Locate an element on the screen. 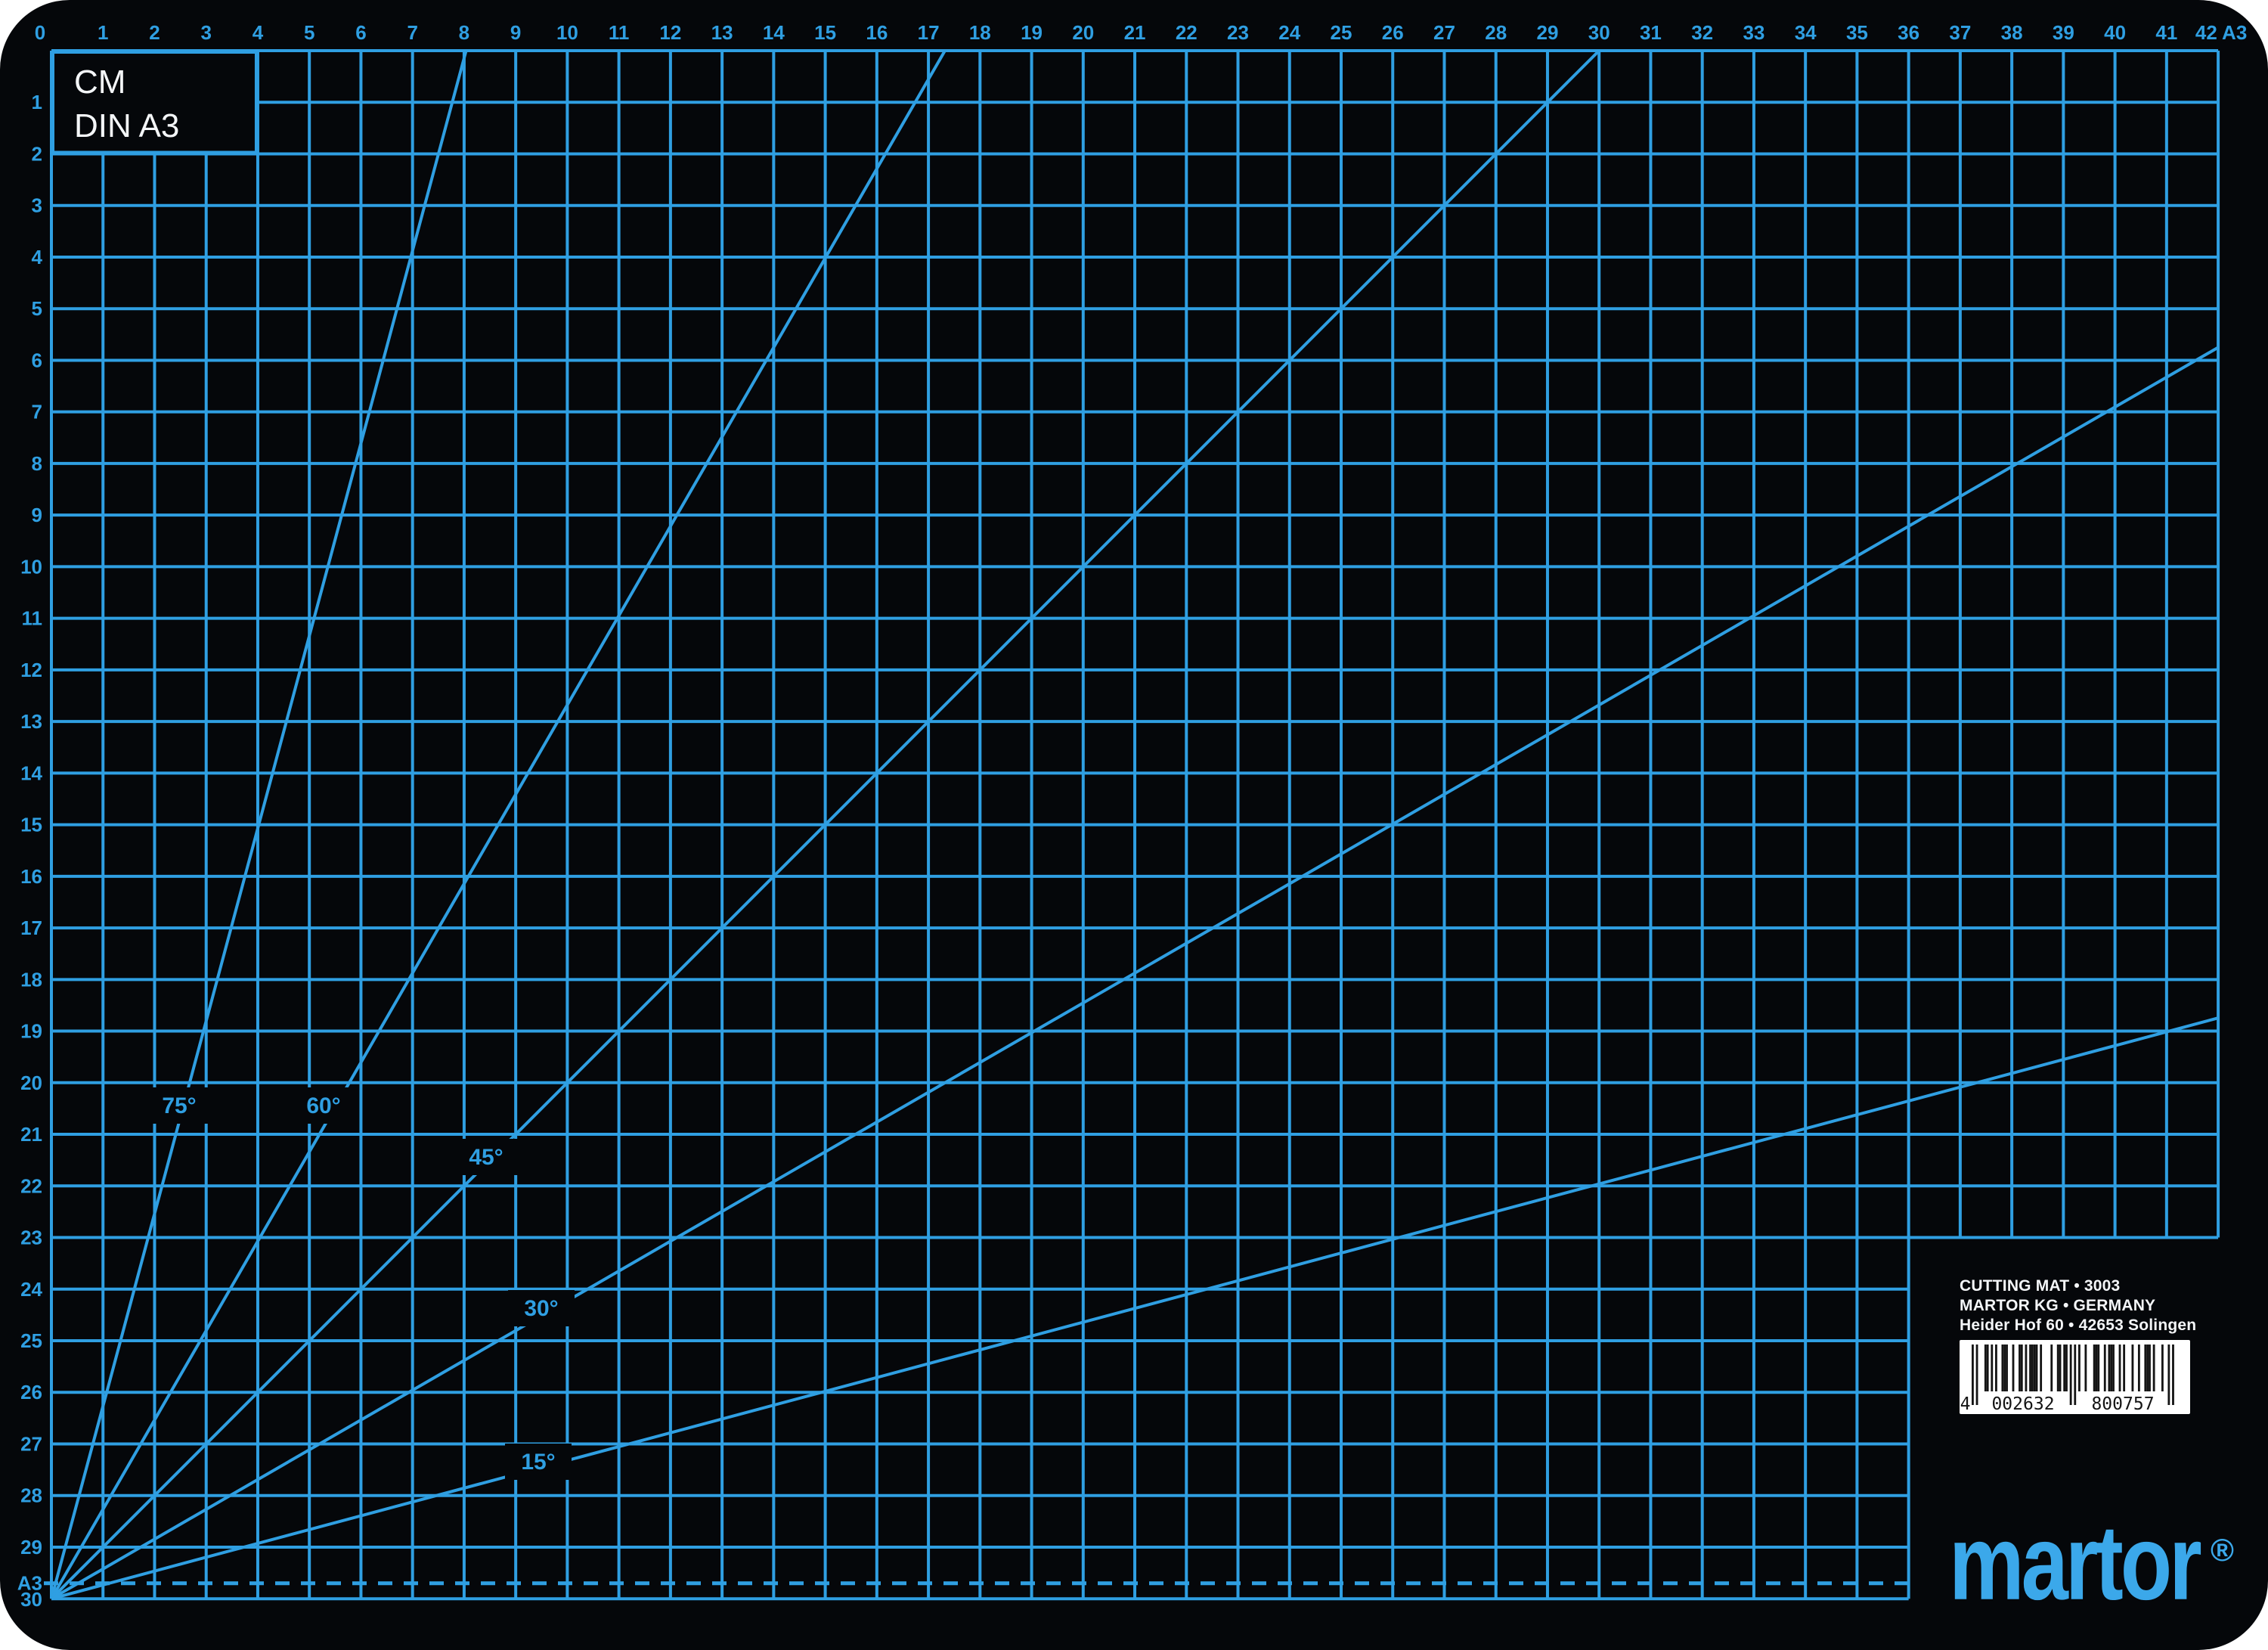 The height and width of the screenshot is (1650, 2268). top-ruler-label: 36 is located at coordinates (1908, 33).